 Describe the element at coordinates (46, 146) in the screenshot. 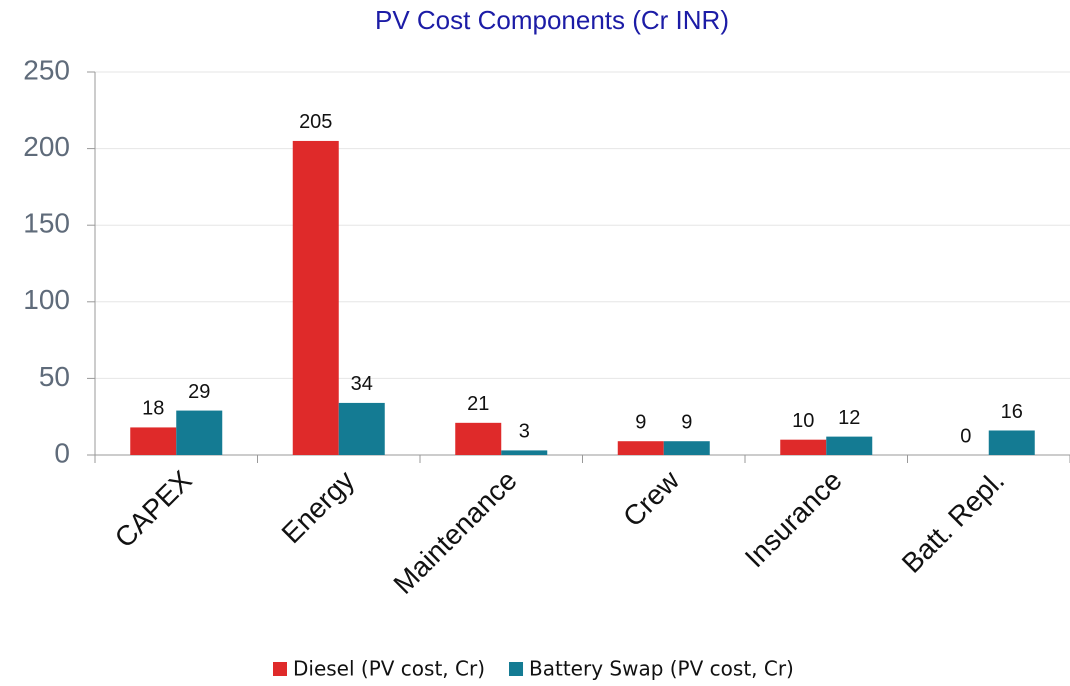

I see `y-tick-label: 200` at that location.